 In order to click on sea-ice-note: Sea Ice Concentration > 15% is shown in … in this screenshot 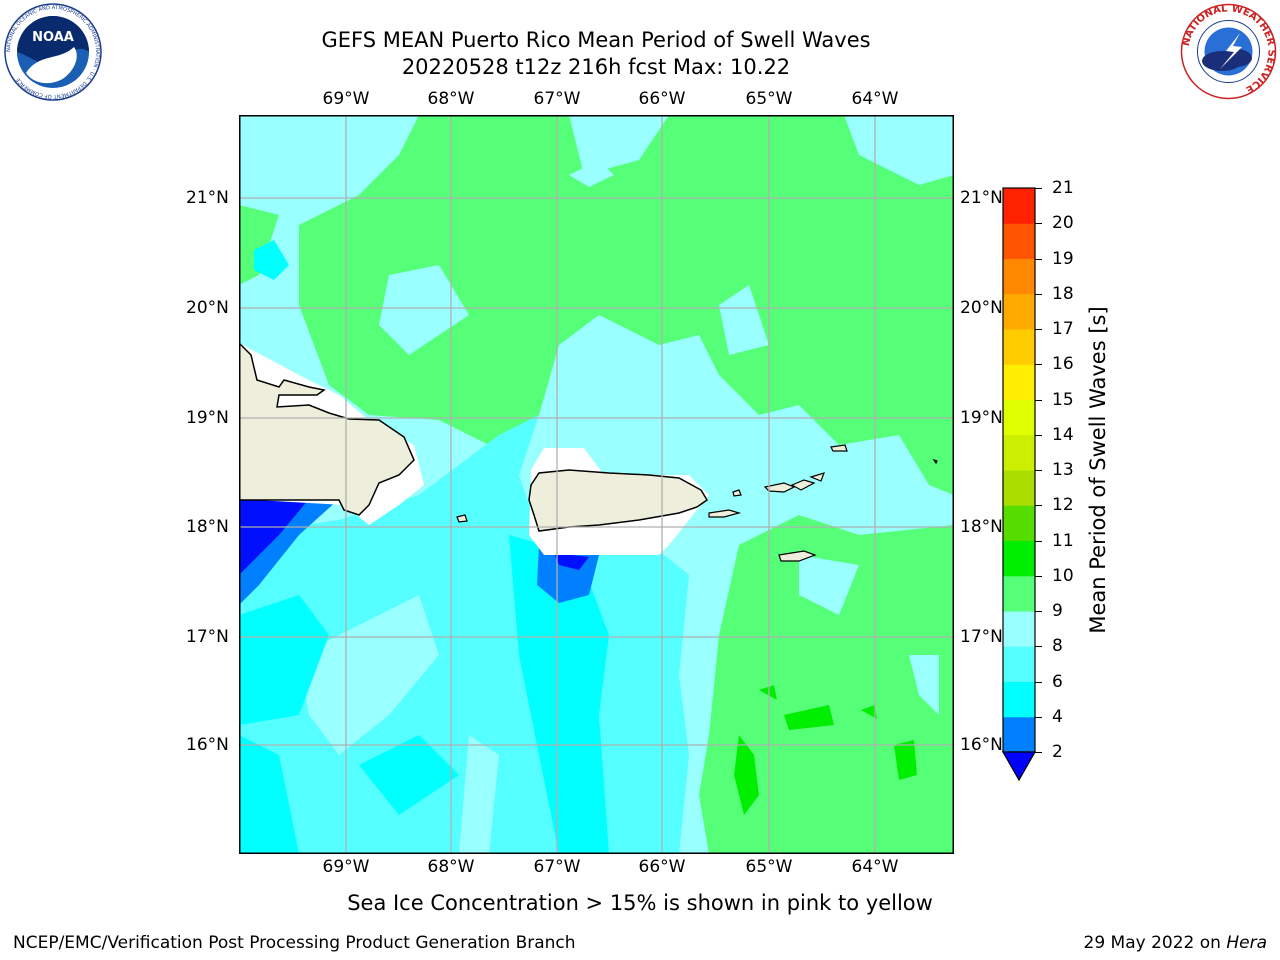, I will do `click(640, 903)`.